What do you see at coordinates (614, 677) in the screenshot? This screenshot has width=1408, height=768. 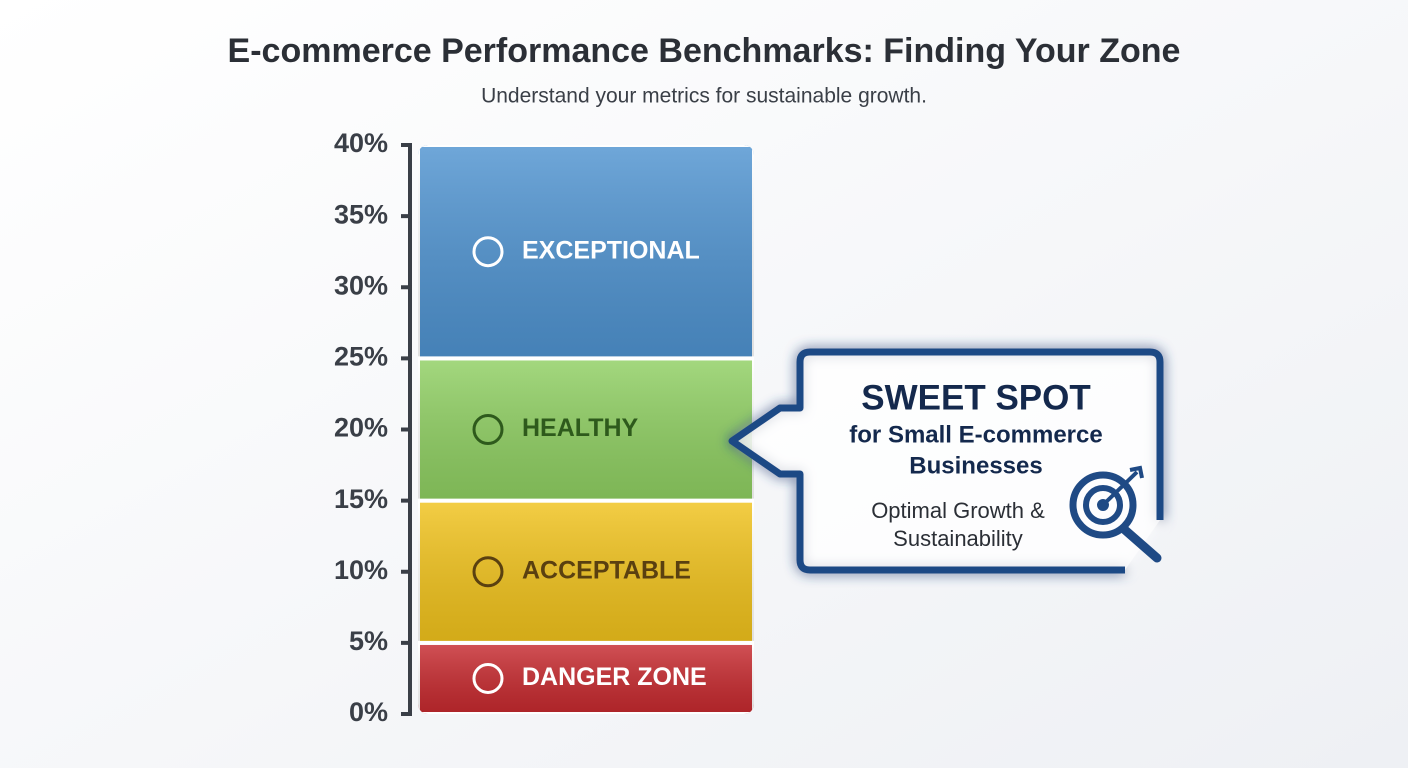 I see `zone-label: DANGER ZONE` at bounding box center [614, 677].